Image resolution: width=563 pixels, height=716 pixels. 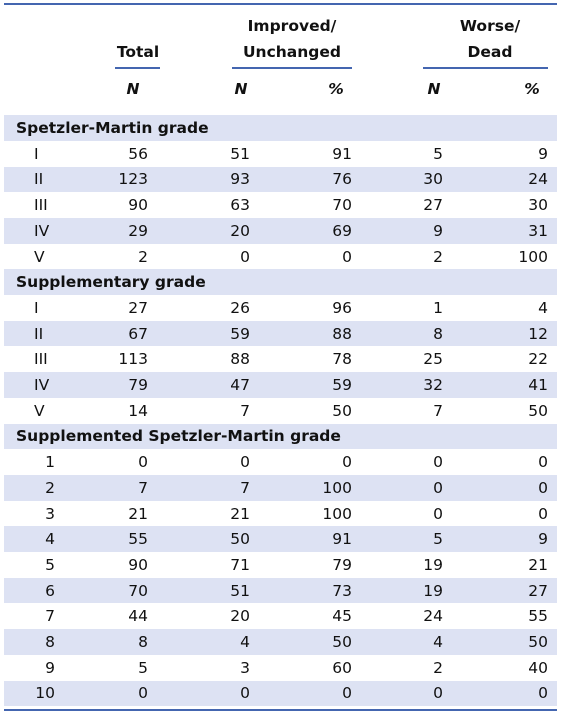 What do you see at coordinates (50, 590) in the screenshot?
I see `row-label: 6` at bounding box center [50, 590].